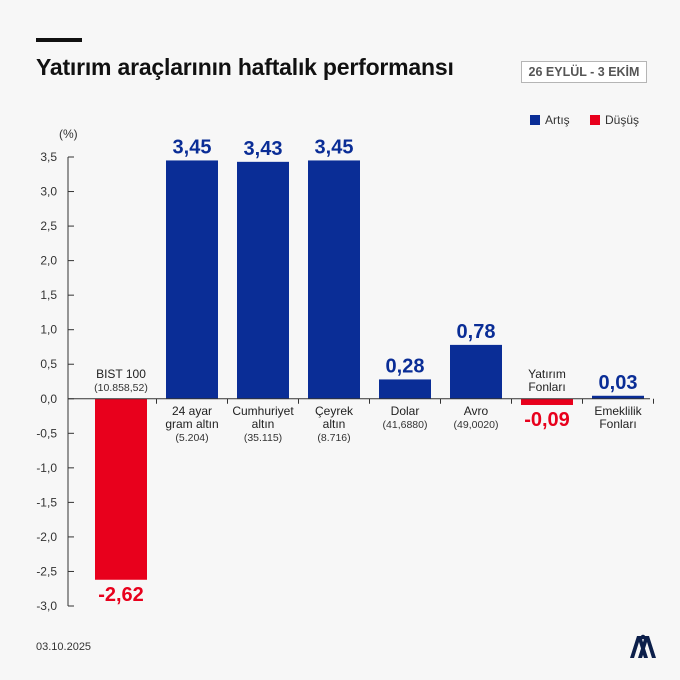  What do you see at coordinates (622, 120) in the screenshot?
I see `legend-label-decrease: Düşüş` at bounding box center [622, 120].